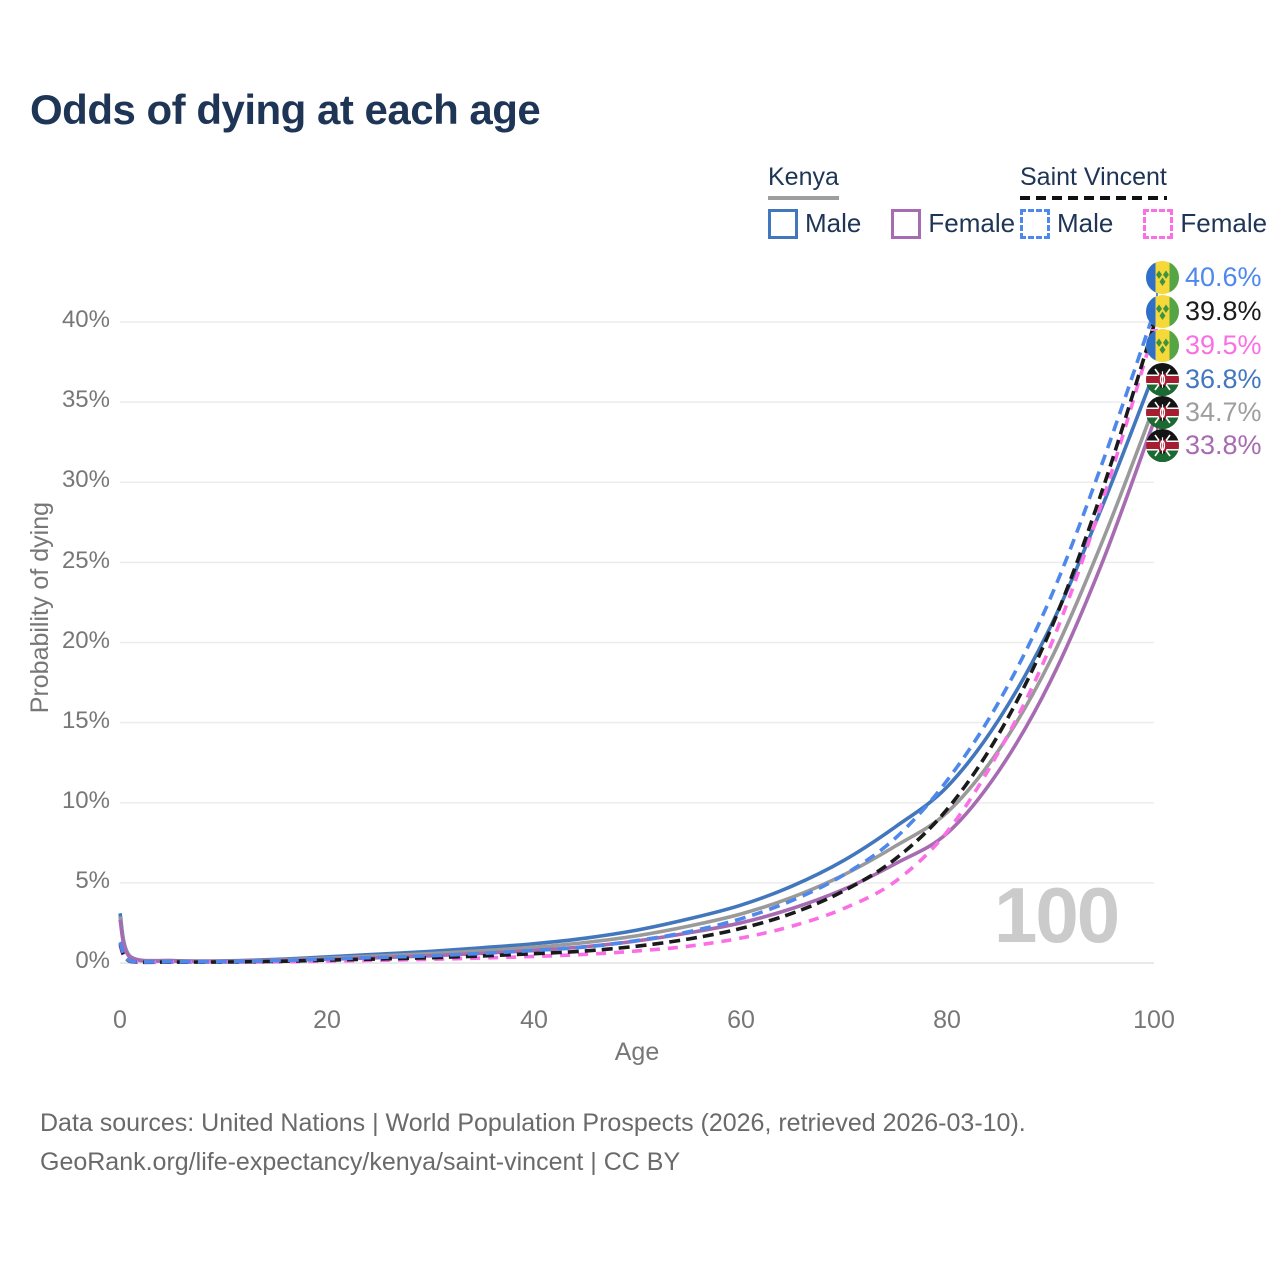 This screenshot has width=1280, height=1280. Describe the element at coordinates (1223, 277) in the screenshot. I see `end-label-value: 40.6%` at that location.